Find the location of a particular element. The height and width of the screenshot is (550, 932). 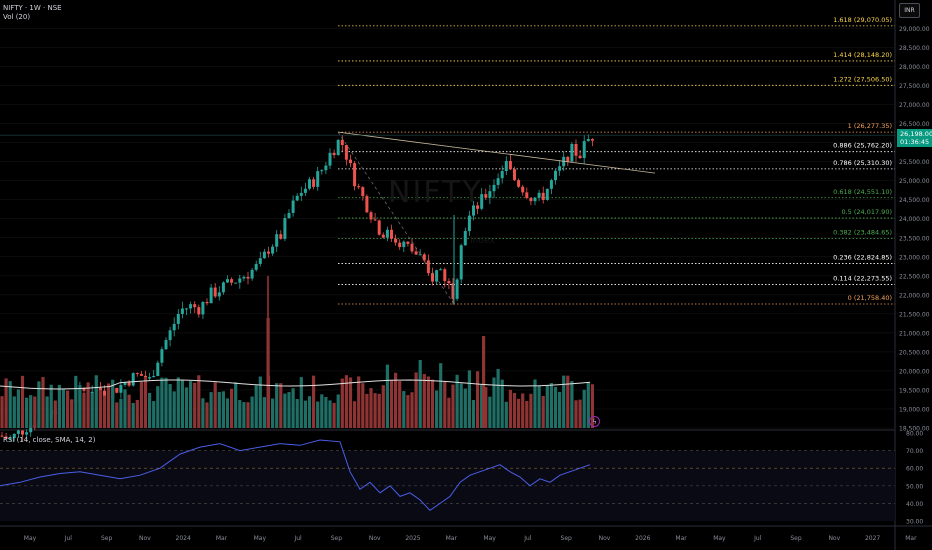

price-tick-label: 28,000.00 is located at coordinates (914, 67).